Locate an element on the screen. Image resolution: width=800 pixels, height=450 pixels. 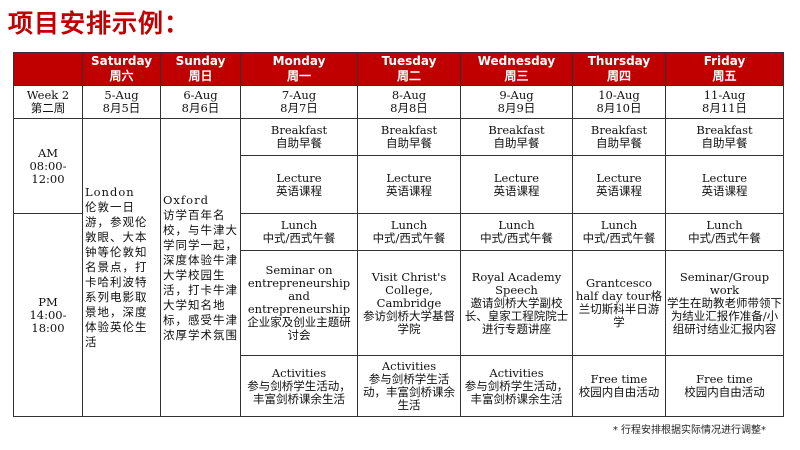
week-label: Week 2 第二周 is located at coordinates (48, 102).